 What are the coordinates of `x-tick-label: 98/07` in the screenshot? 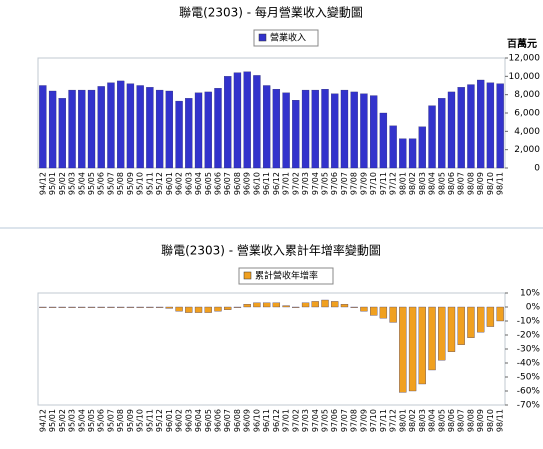 It's located at (461, 420).